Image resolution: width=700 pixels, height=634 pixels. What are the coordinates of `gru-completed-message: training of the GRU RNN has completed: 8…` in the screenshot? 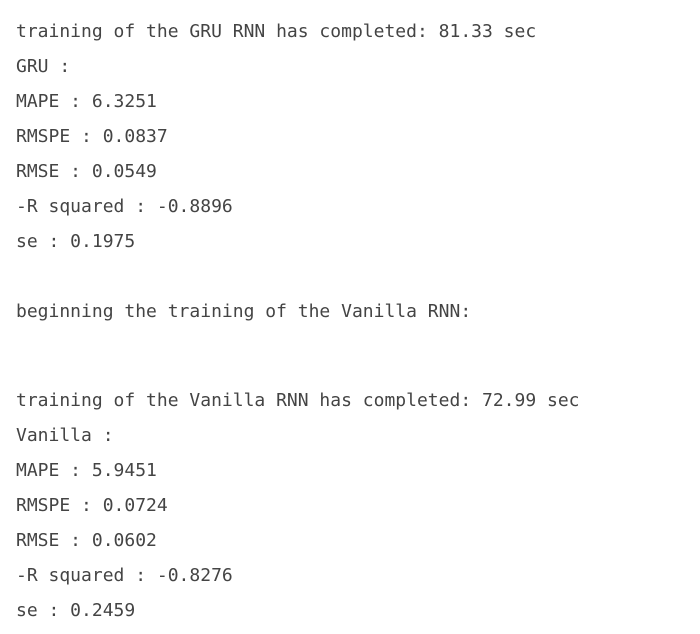 It's located at (276, 31).